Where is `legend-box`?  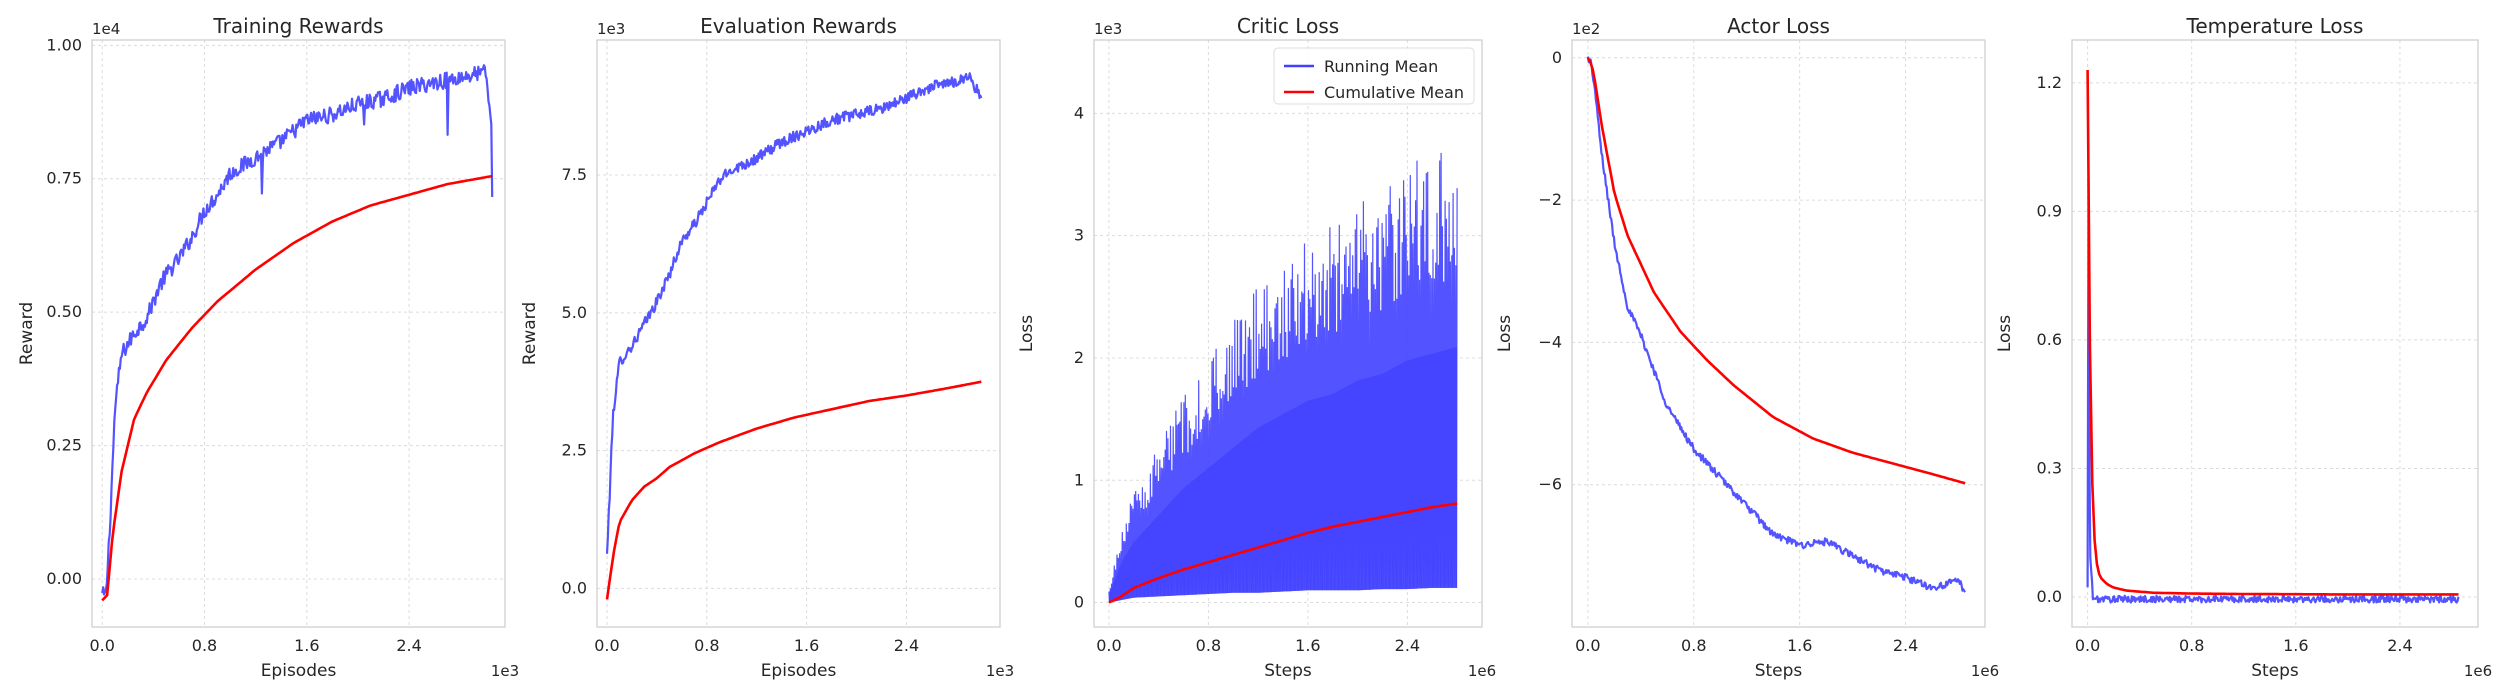
legend-box is located at coordinates (1374, 76).